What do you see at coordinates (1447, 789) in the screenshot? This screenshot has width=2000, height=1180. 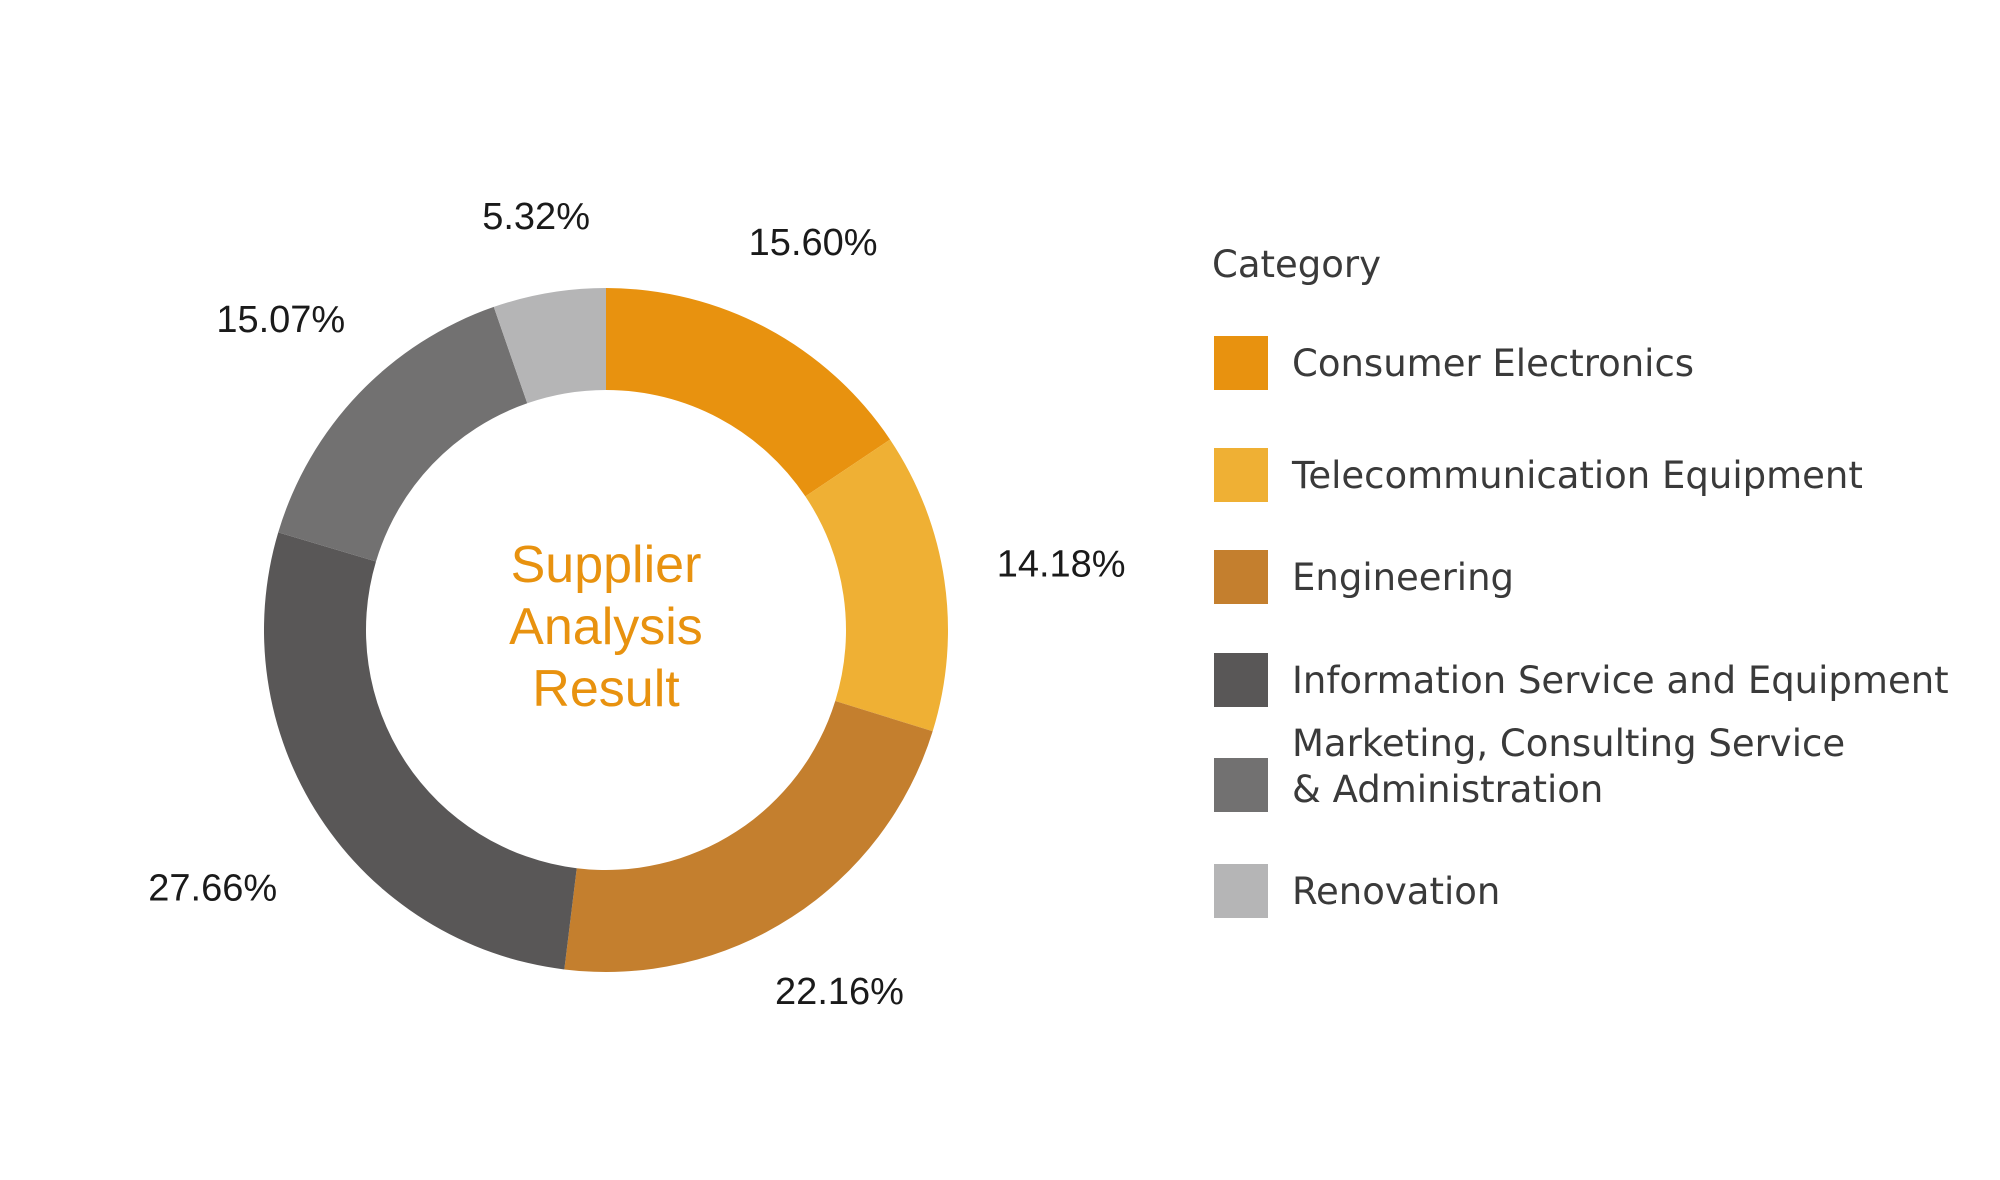 I see `legend-label-5-line-2: & Administration` at bounding box center [1447, 789].